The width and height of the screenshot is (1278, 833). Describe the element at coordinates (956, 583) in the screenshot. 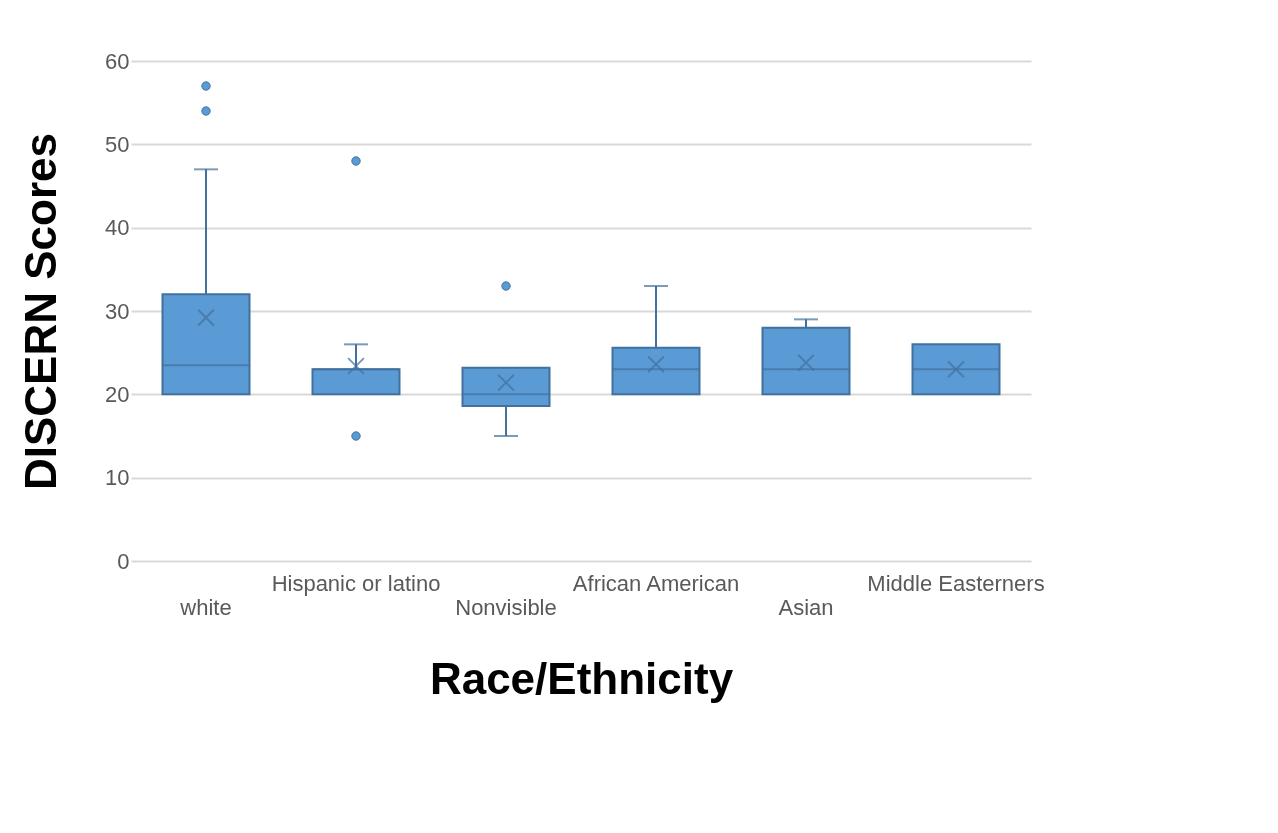

I see `x-tick-label: Middle Easterners` at that location.